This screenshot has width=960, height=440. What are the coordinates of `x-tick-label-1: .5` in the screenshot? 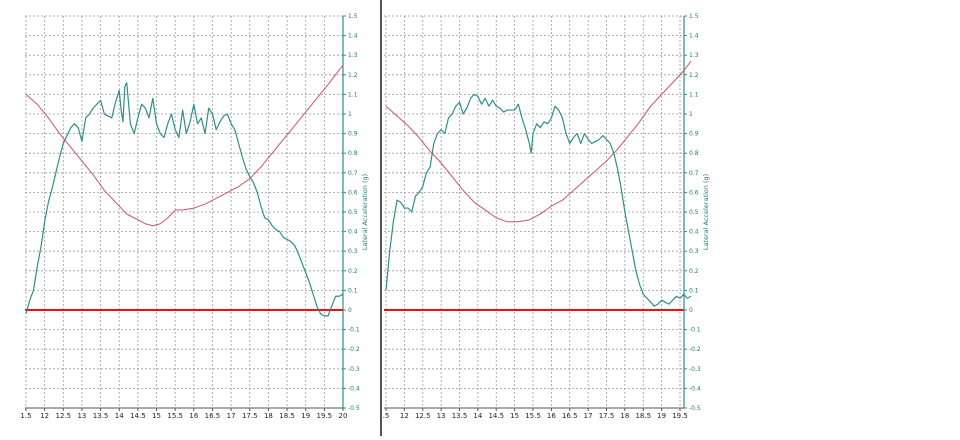 It's located at (386, 416).